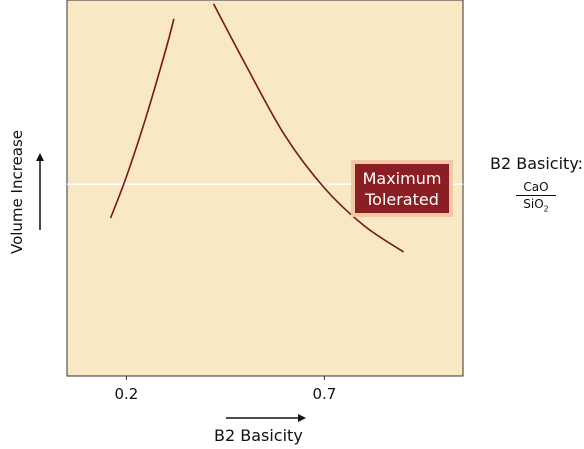 This screenshot has width=584, height=449. I want to click on x-axis-arrowhead, so click(302, 418).